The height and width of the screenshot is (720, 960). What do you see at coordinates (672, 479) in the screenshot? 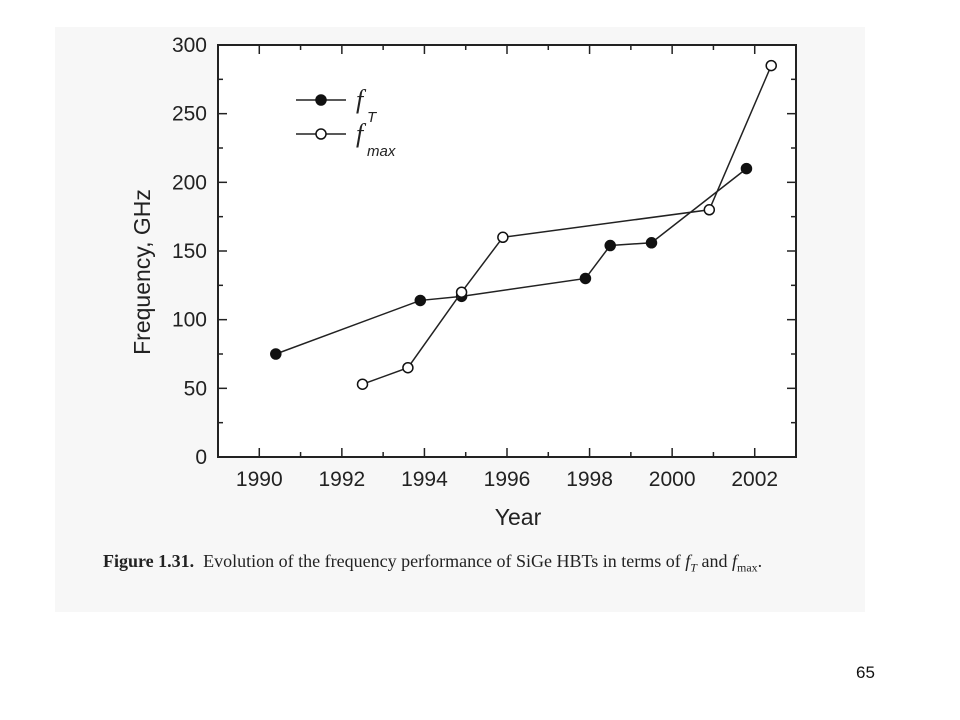
I see `x-tick-label: 2000` at bounding box center [672, 479].